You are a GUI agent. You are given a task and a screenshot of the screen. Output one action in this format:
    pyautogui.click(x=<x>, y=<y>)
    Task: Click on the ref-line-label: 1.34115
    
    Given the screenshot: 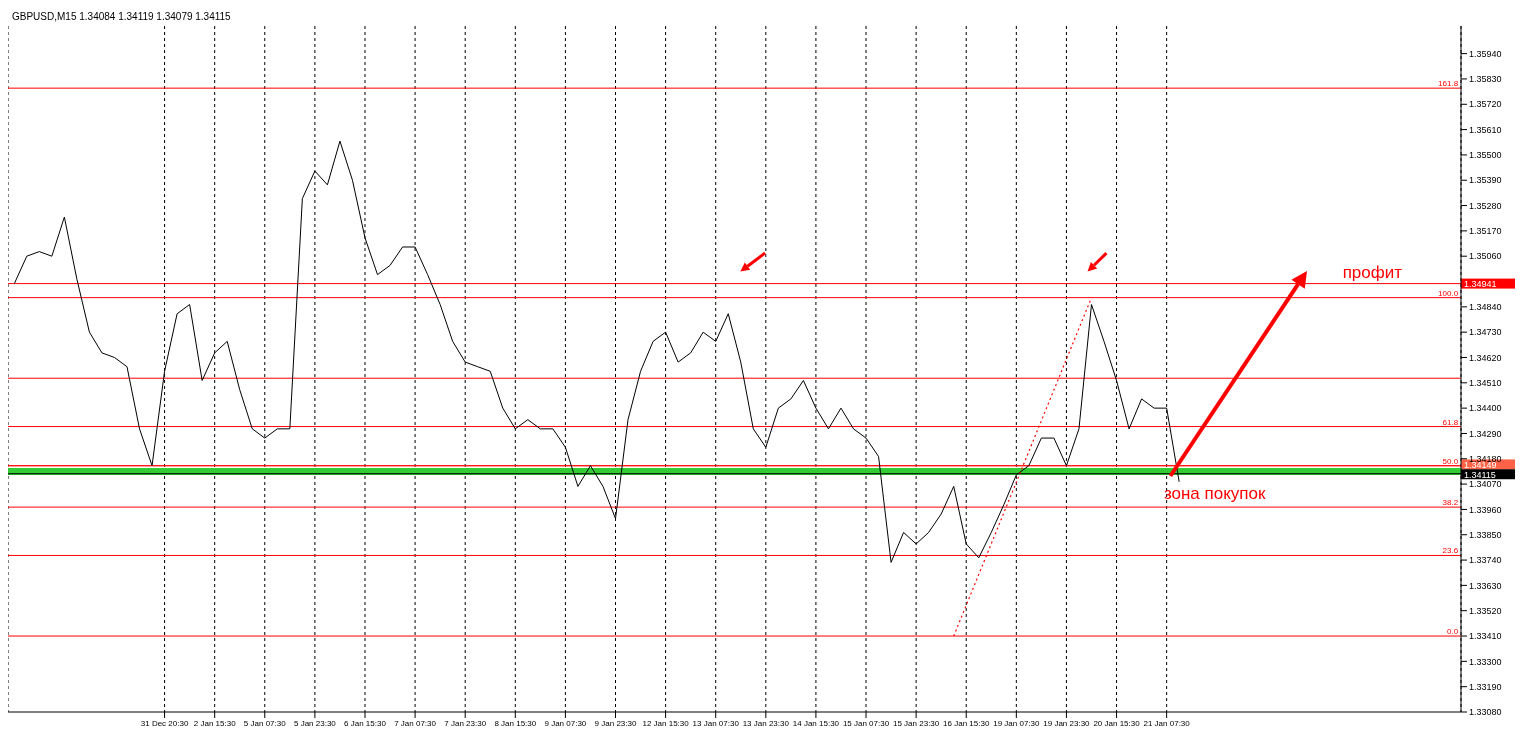 What is the action you would take?
    pyautogui.click(x=1480, y=474)
    